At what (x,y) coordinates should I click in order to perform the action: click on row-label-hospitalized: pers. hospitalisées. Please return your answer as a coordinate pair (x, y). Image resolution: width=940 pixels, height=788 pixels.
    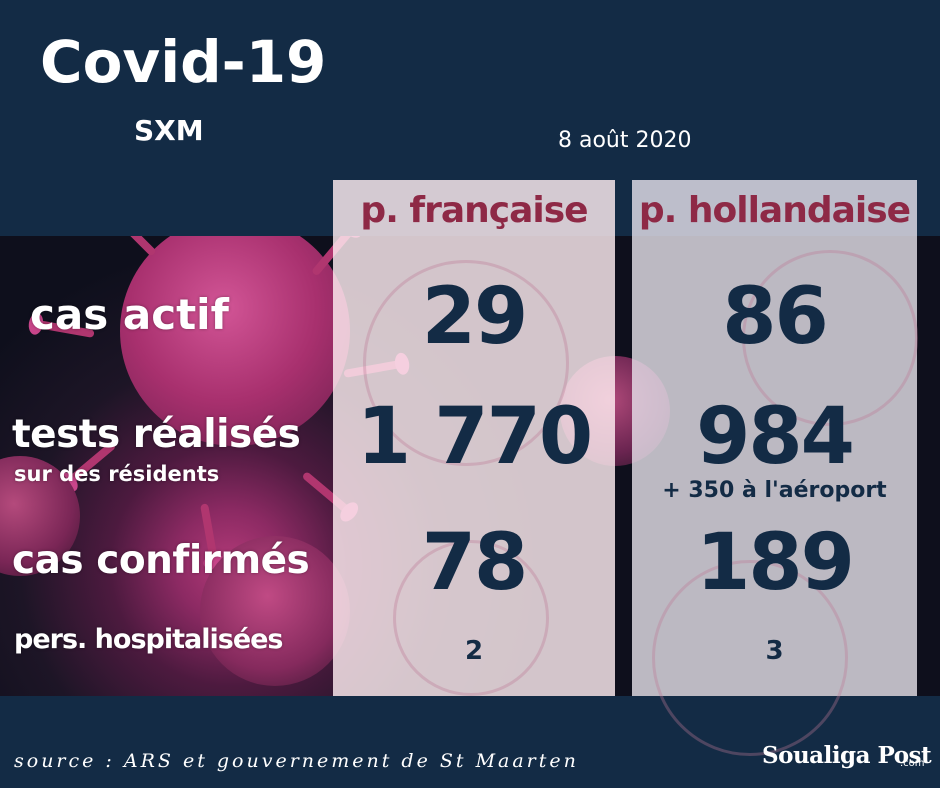
    Looking at the image, I should click on (149, 639).